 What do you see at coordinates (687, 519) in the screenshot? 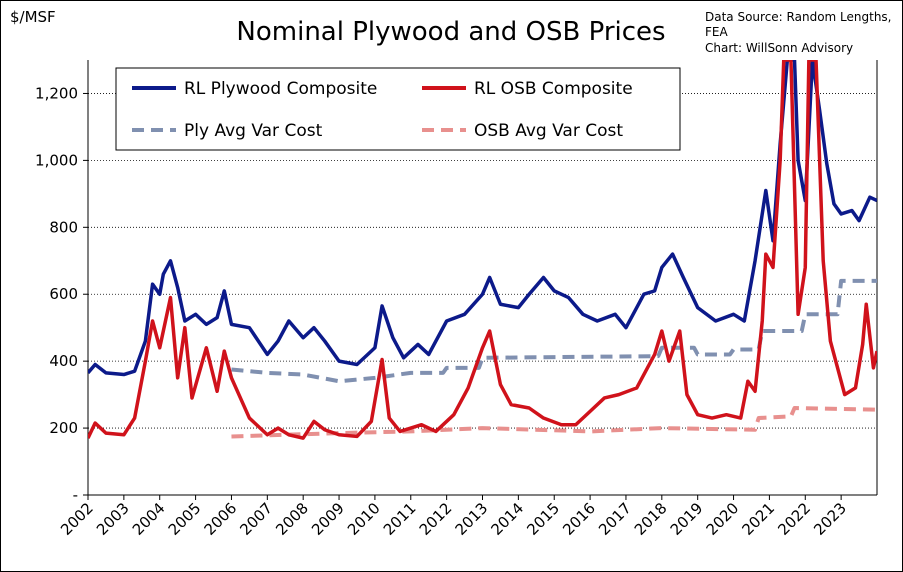
I see `x-tick-label: 2019` at bounding box center [687, 519].